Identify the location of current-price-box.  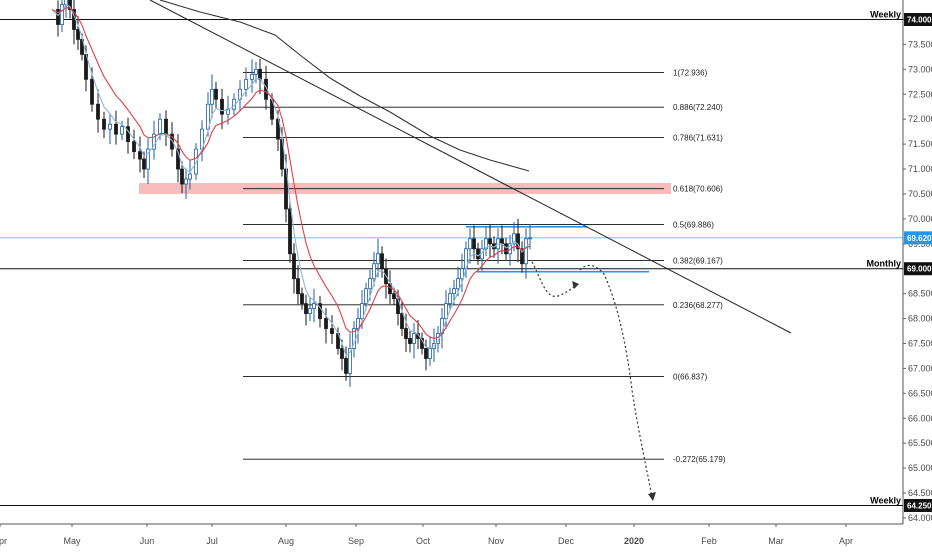
(918, 238).